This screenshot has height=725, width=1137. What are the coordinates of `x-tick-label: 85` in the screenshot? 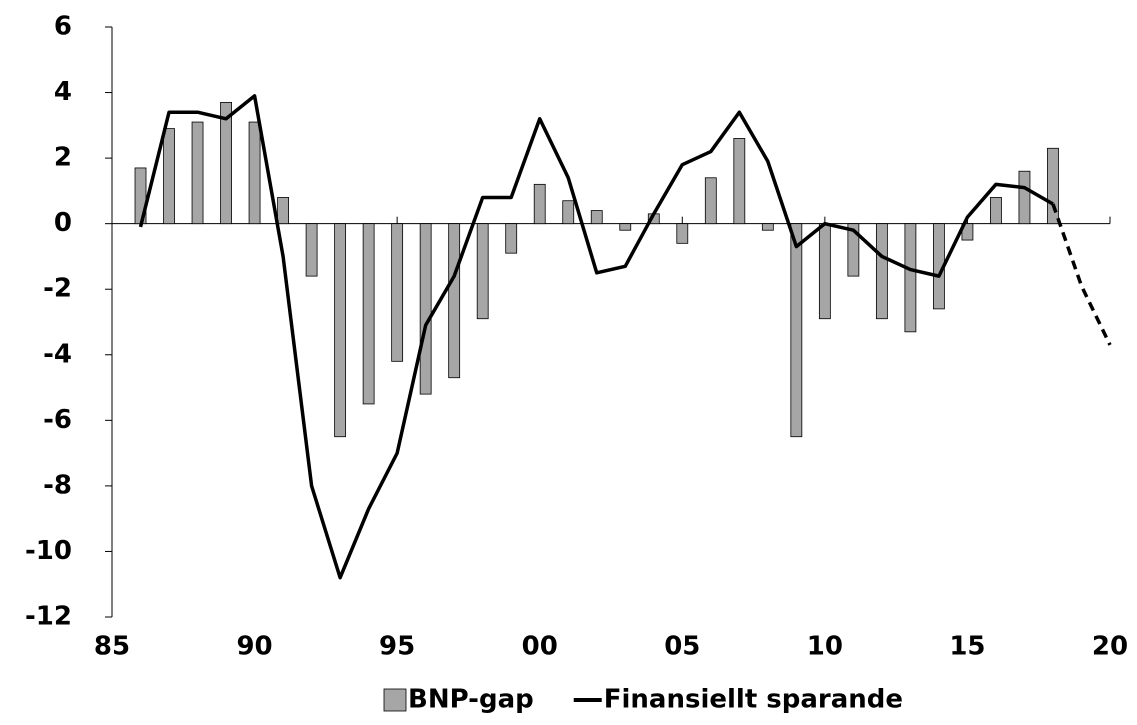 It's located at (112, 647).